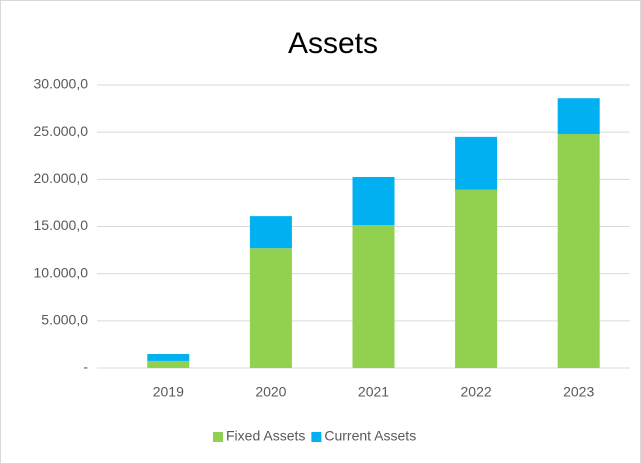 Image resolution: width=641 pixels, height=464 pixels. I want to click on y-tick-label: 25.000,0, so click(61, 131).